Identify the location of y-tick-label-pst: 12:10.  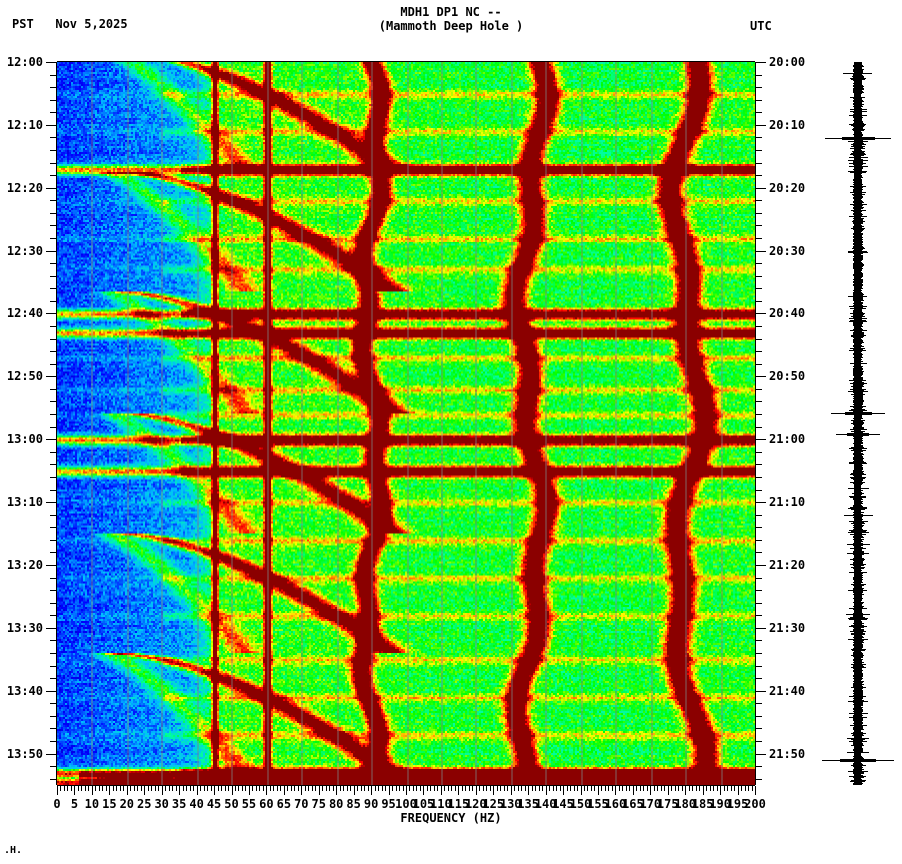
(24, 124).